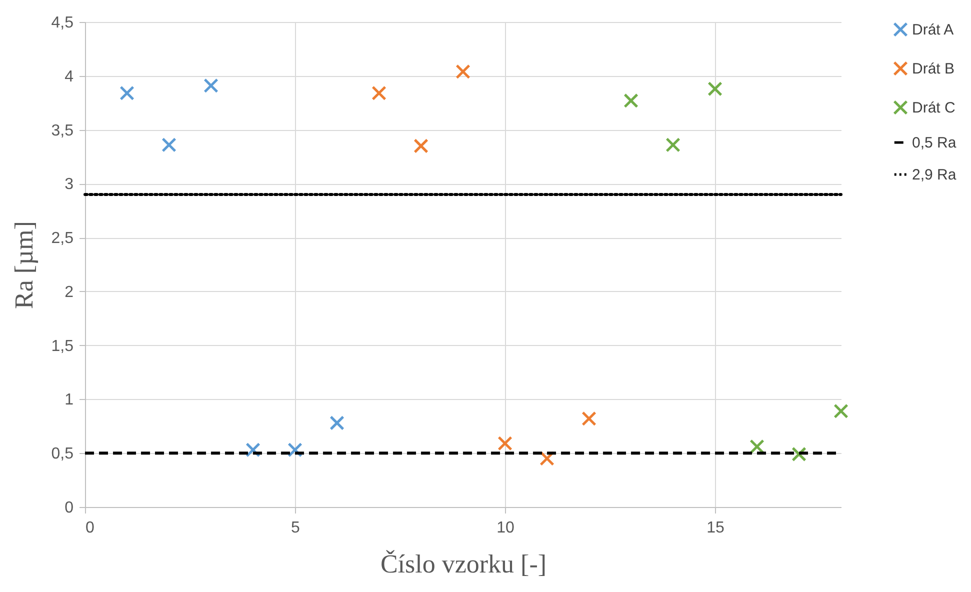  What do you see at coordinates (933, 30) in the screenshot?
I see `legend-label: Drát A` at bounding box center [933, 30].